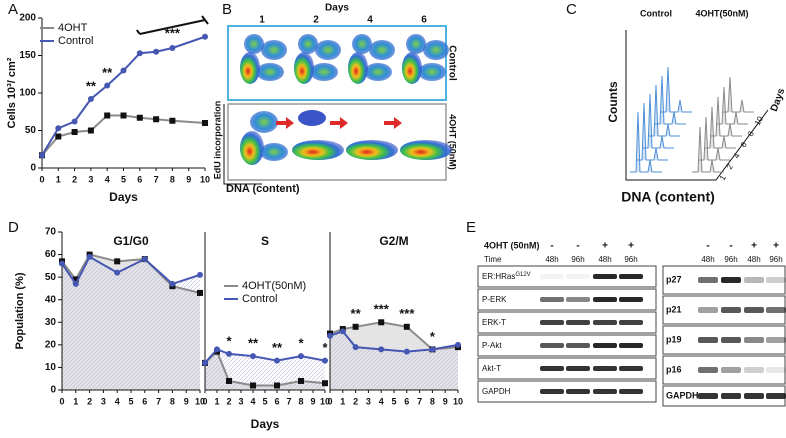  What do you see at coordinates (370, 20) in the screenshot?
I see `day-label: 4` at bounding box center [370, 20].